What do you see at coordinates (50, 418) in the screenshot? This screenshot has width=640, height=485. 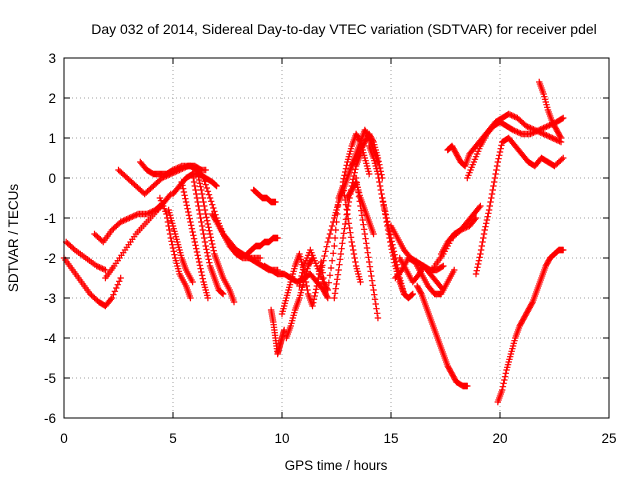 I see `y-tick-label: -6` at bounding box center [50, 418].